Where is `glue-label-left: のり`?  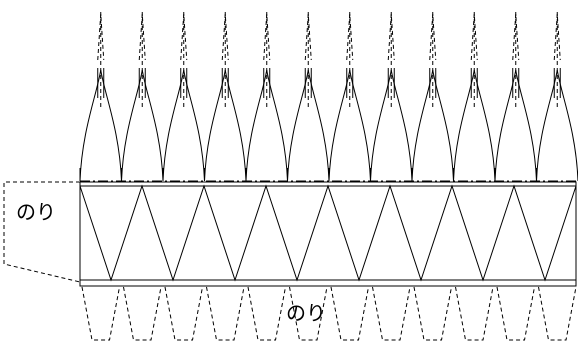
glue-label-left: のり is located at coordinates (36, 212).